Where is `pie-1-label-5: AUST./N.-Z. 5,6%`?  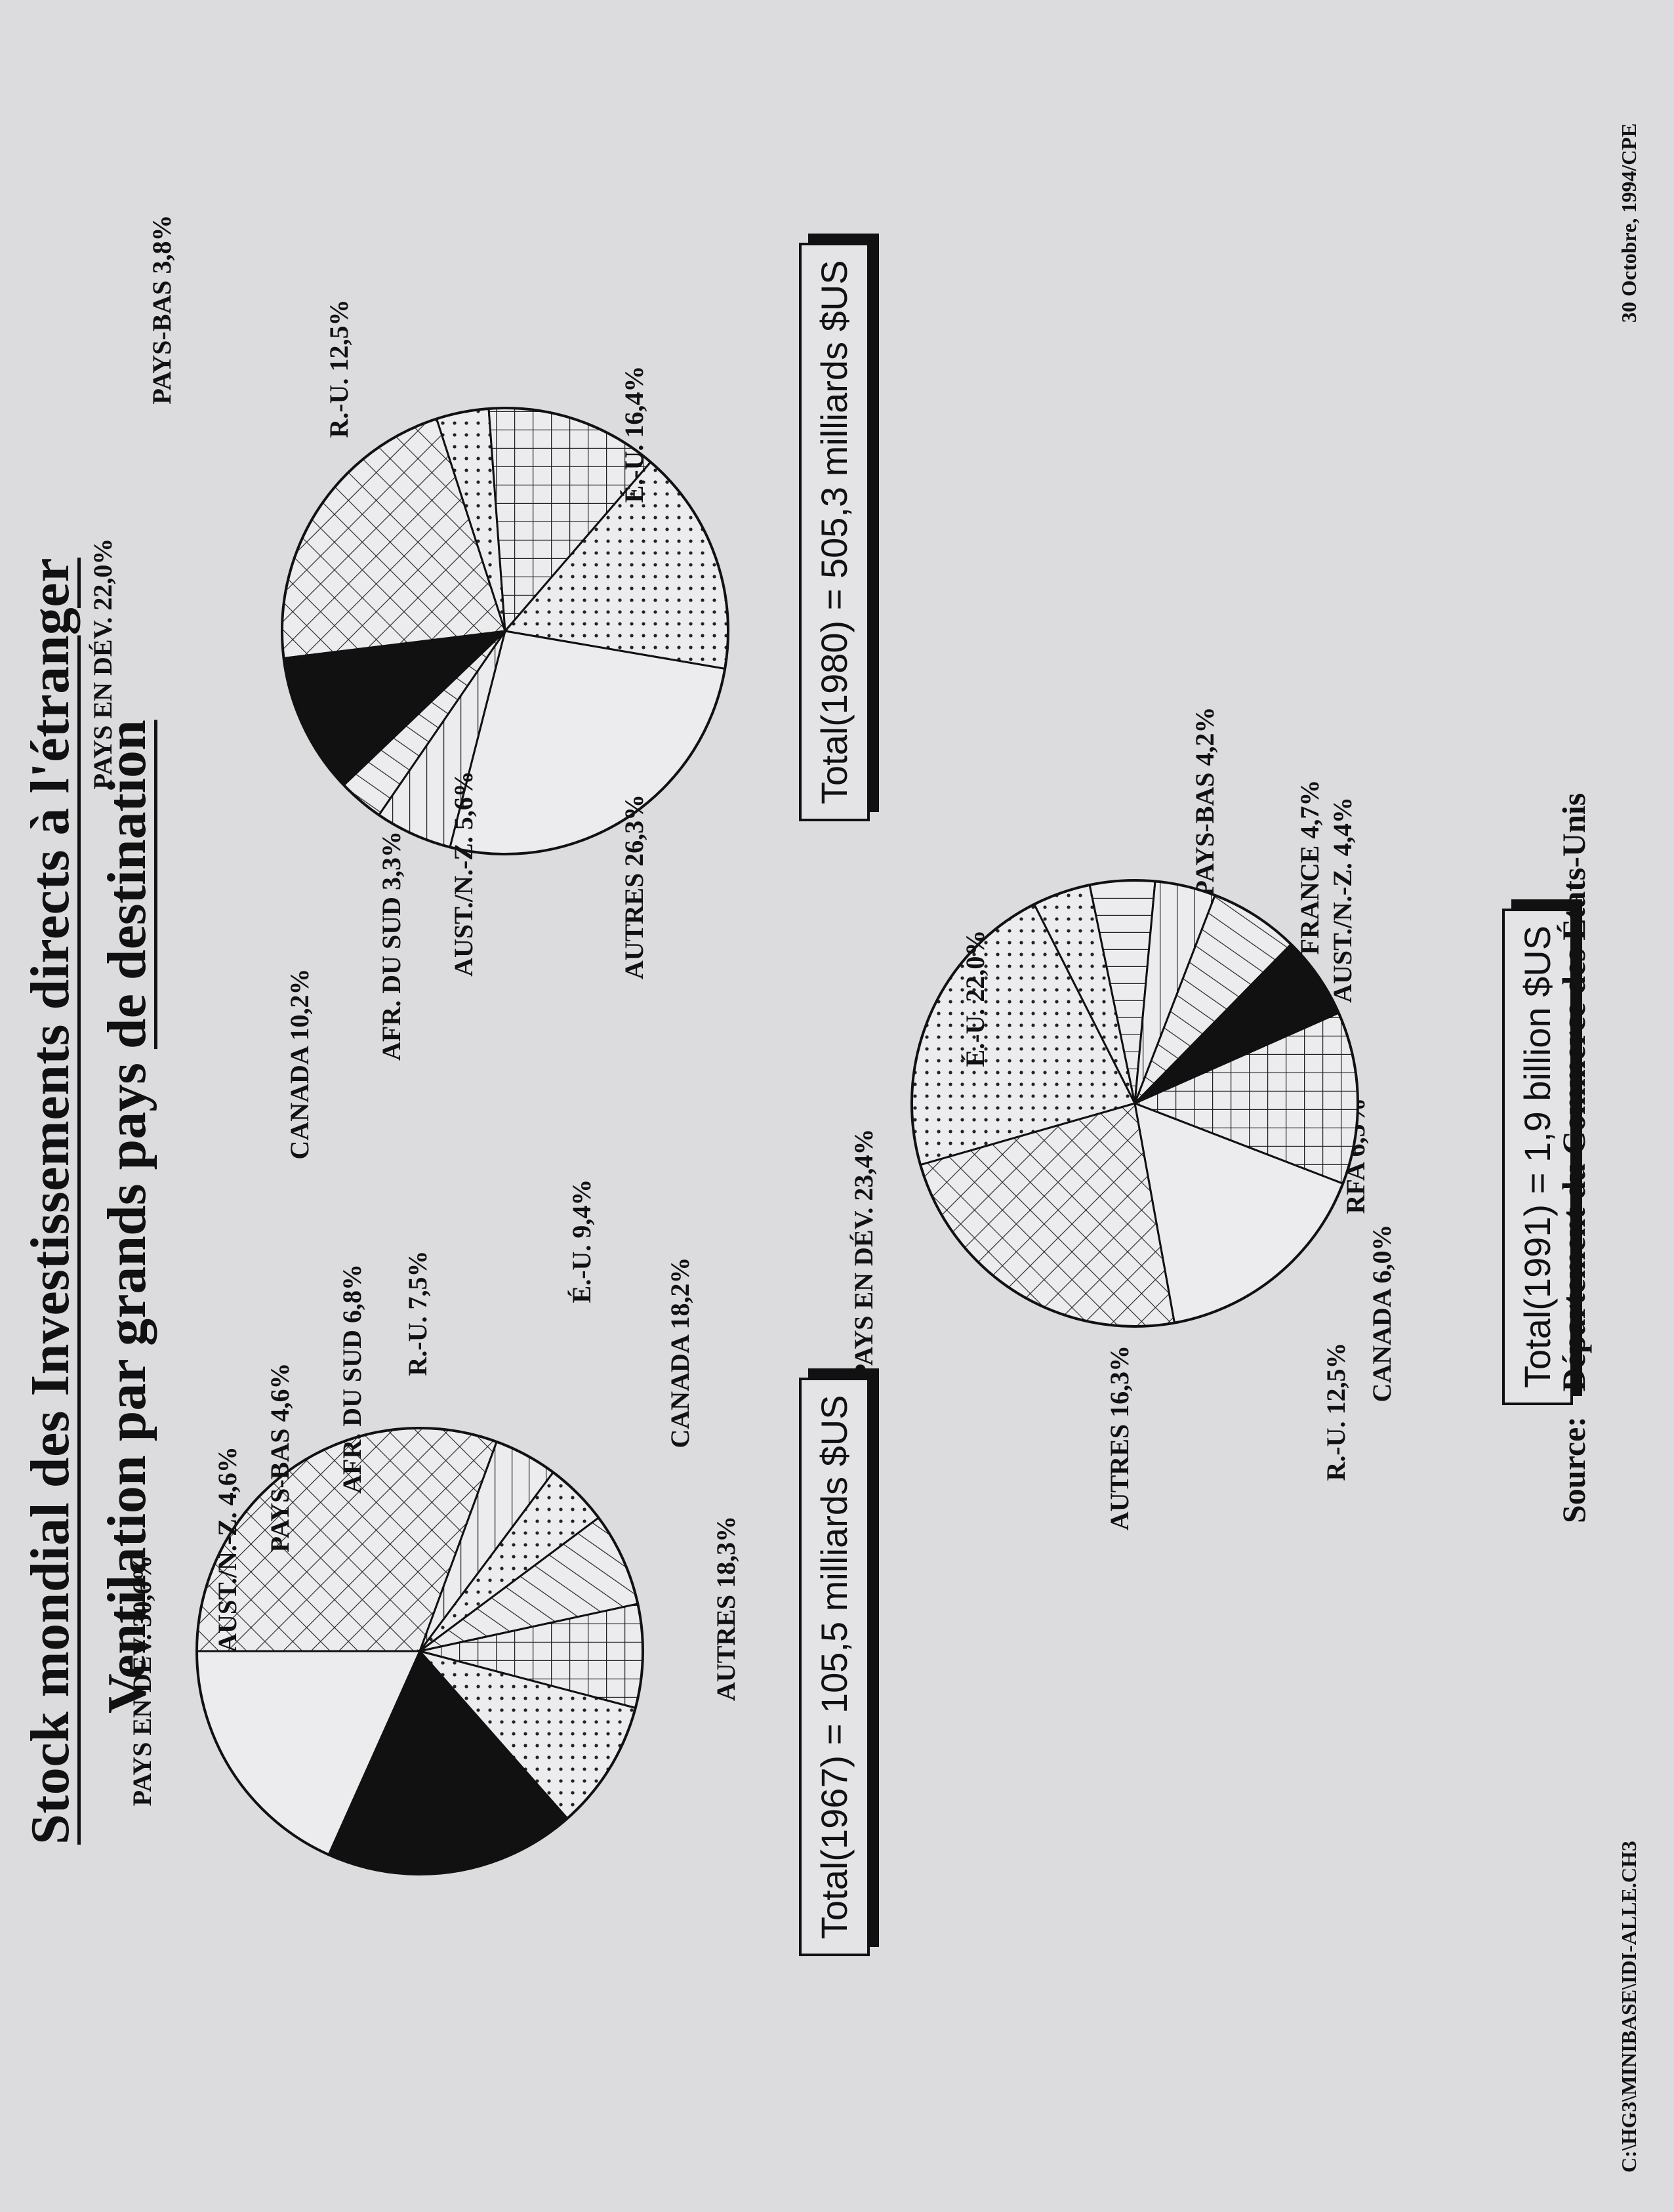 pie-1-label-5: AUST./N.-Z. 5,6% is located at coordinates (463, 874).